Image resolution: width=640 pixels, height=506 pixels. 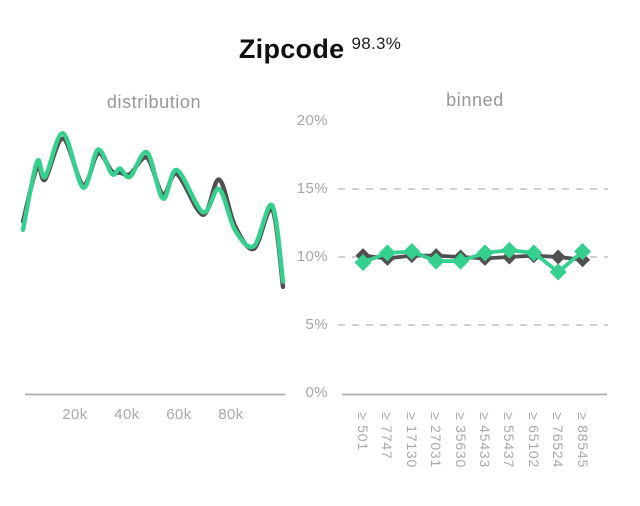 What do you see at coordinates (436, 440) in the screenshot?
I see `binned-x-tick-label: ≥ 27031` at bounding box center [436, 440].